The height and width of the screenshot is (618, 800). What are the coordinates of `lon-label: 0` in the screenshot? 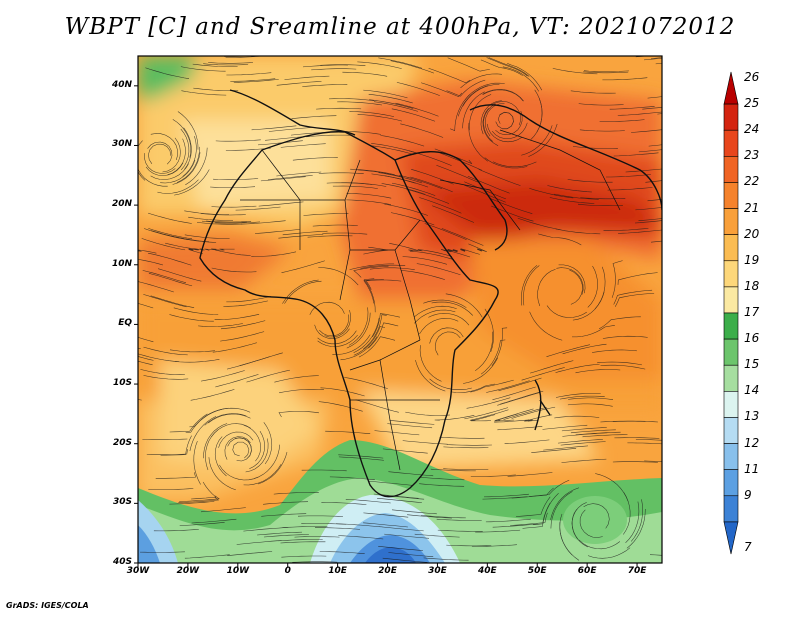 It's located at (287, 571).